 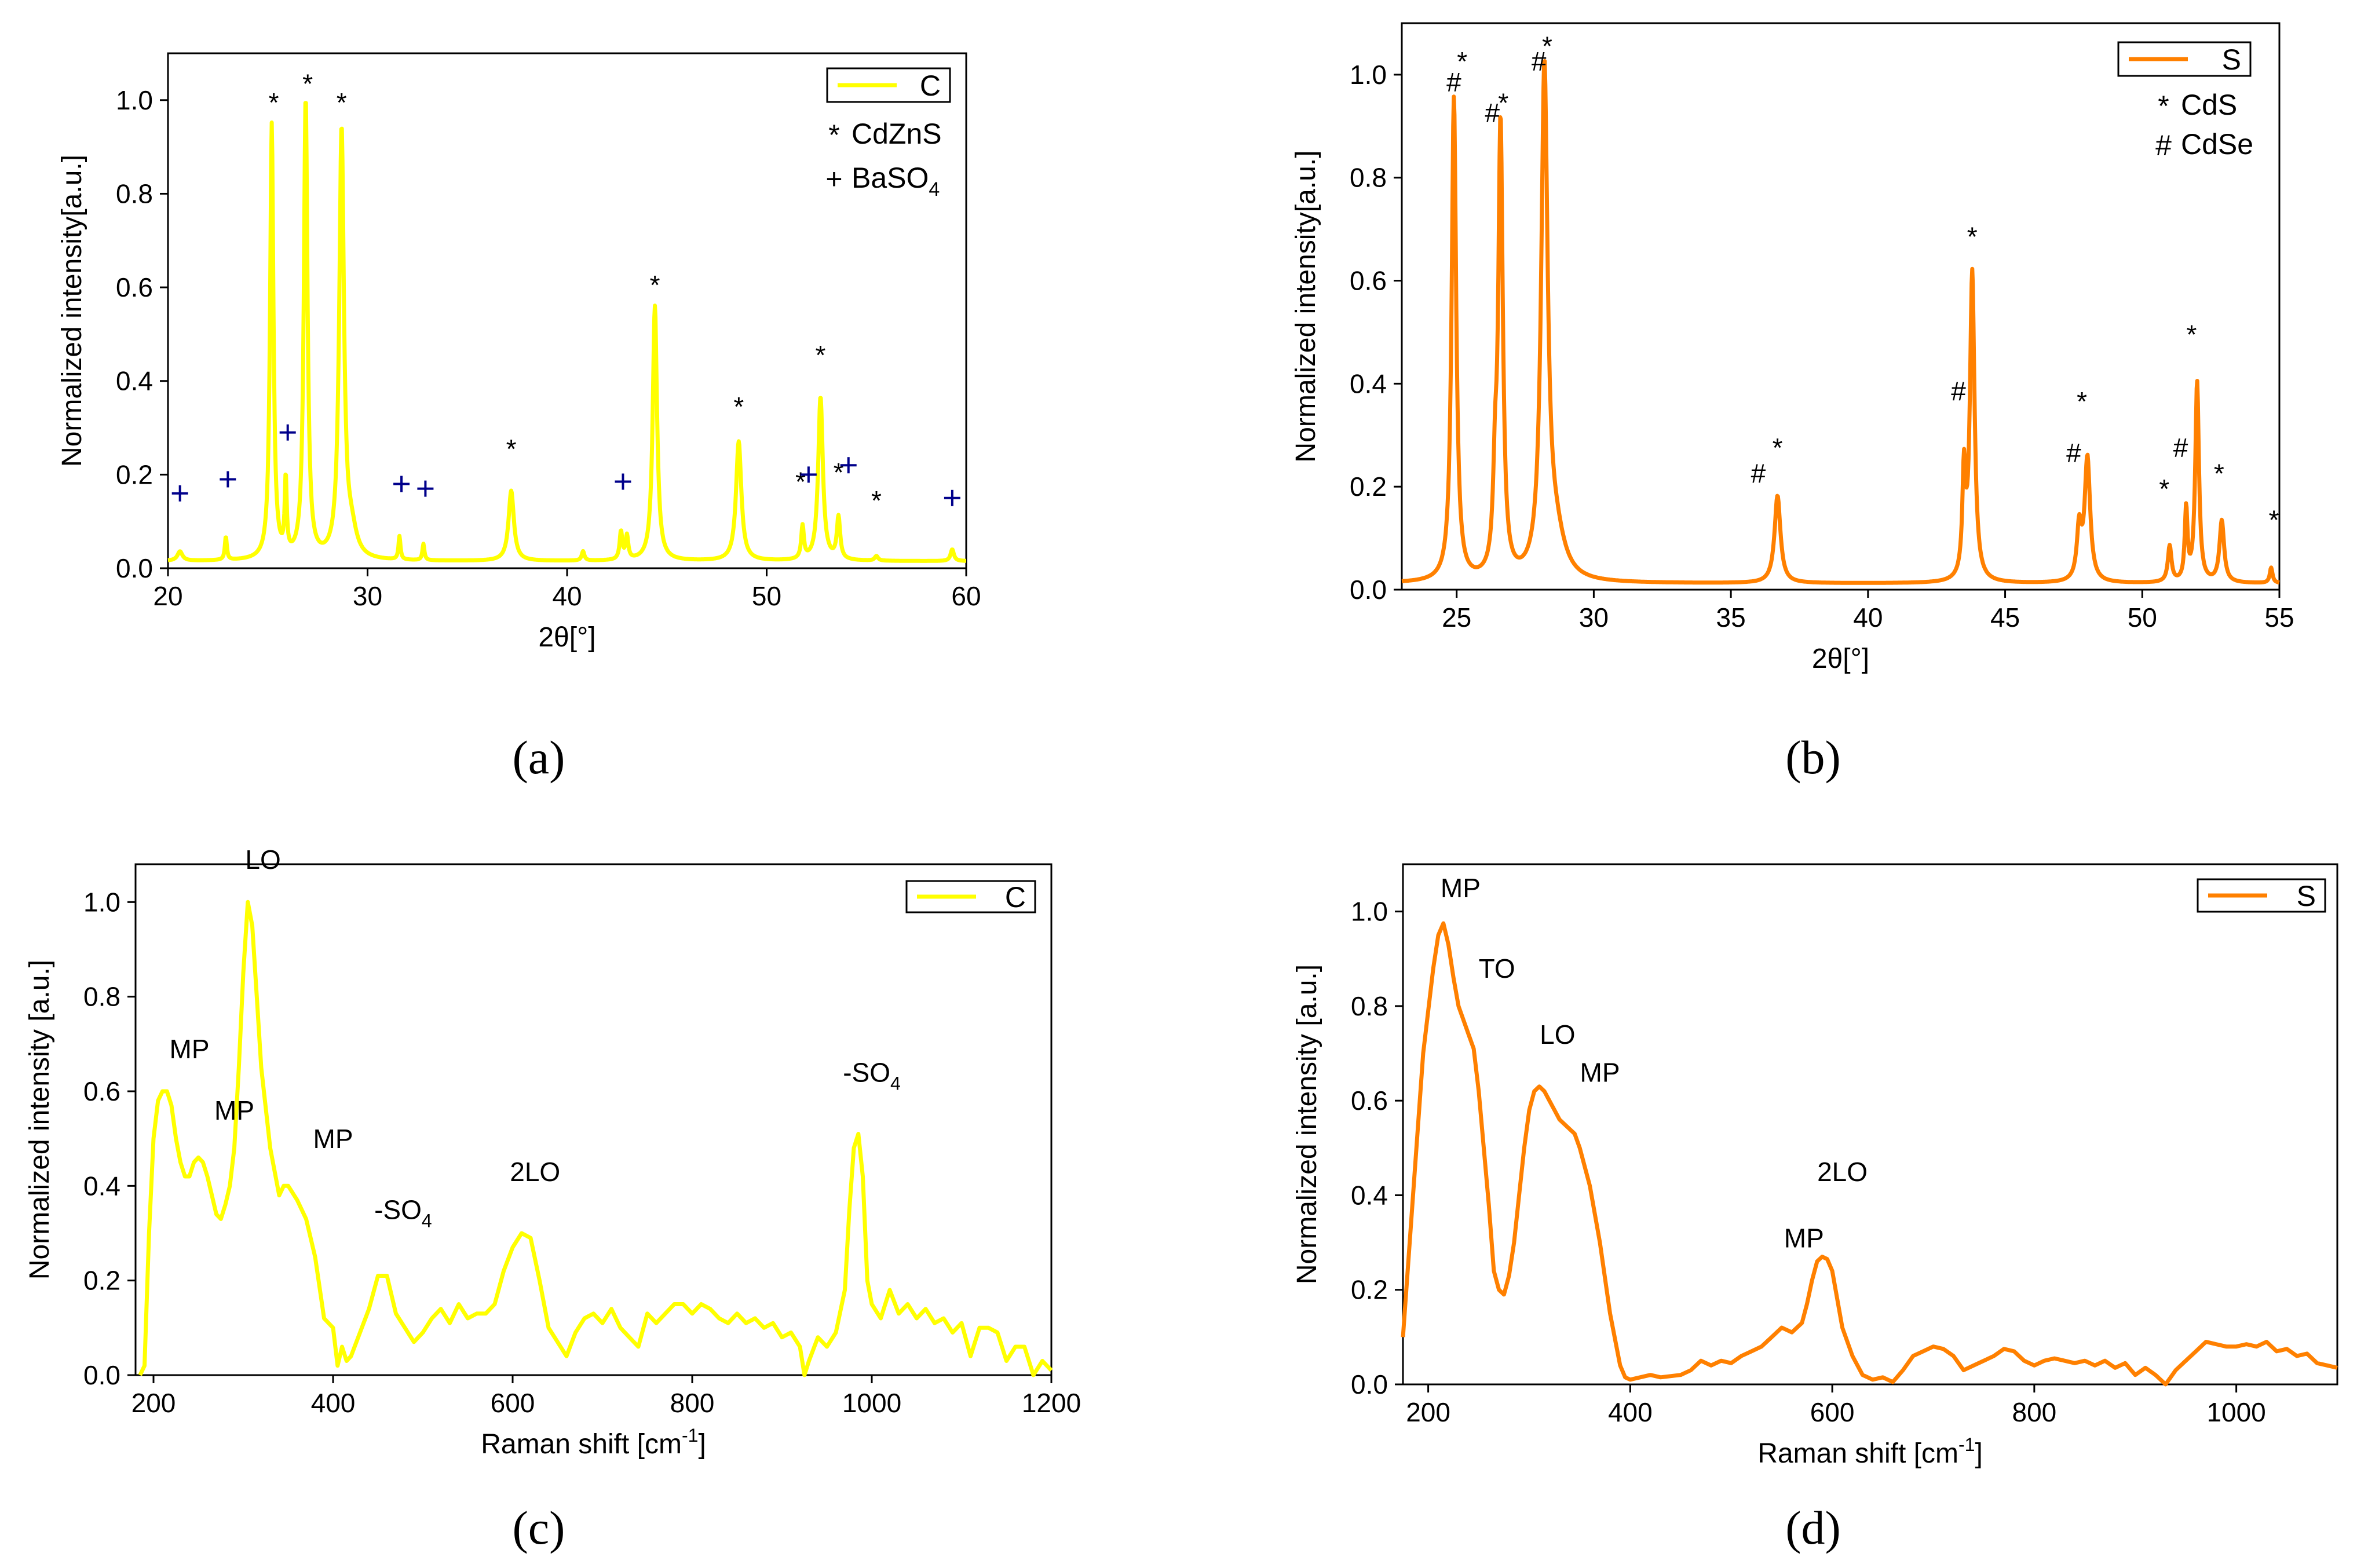 I want to click on x-tick-label: 30, so click(x=368, y=596).